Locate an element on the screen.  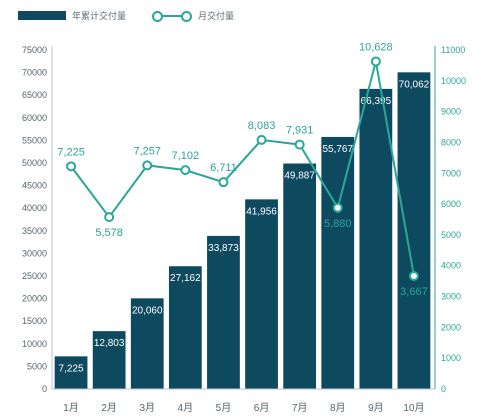
legend-line-label: 月交付量 is located at coordinates (216, 16).